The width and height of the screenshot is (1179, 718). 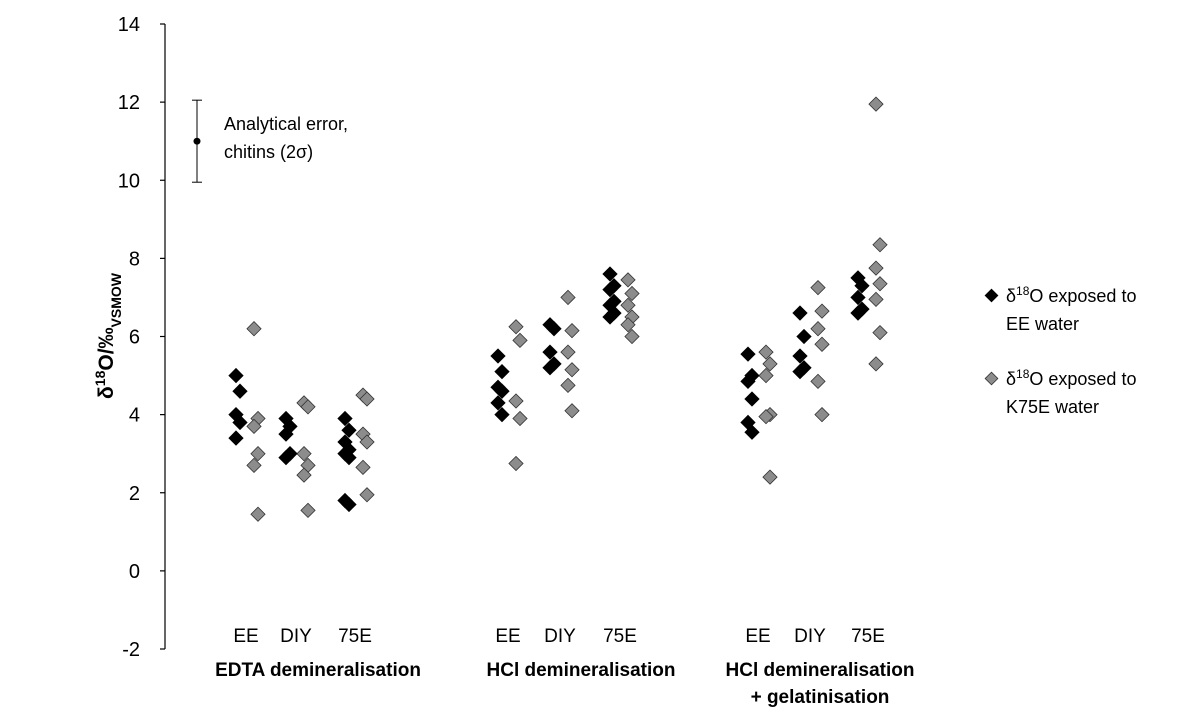 What do you see at coordinates (1023, 291) in the screenshot?
I see `legend-ee-sup: 18` at bounding box center [1023, 291].